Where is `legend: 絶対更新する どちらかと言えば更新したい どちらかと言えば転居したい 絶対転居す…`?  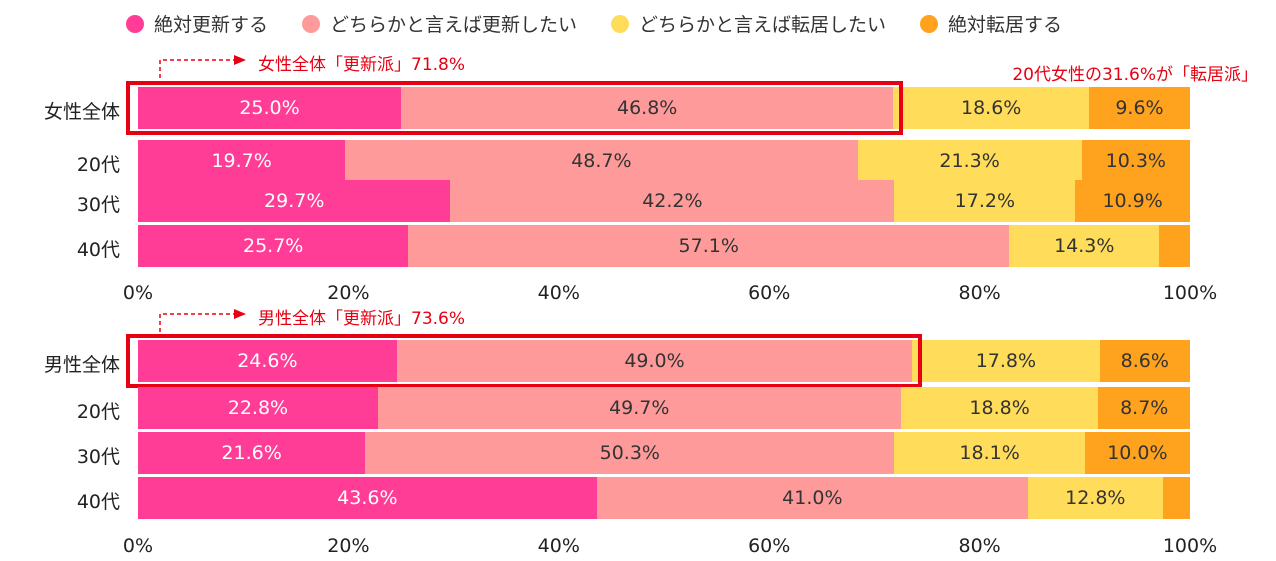 legend: 絶対更新する どちらかと言えば更新したい どちらかと言えば転居したい 絶対転居す… is located at coordinates (611, 23).